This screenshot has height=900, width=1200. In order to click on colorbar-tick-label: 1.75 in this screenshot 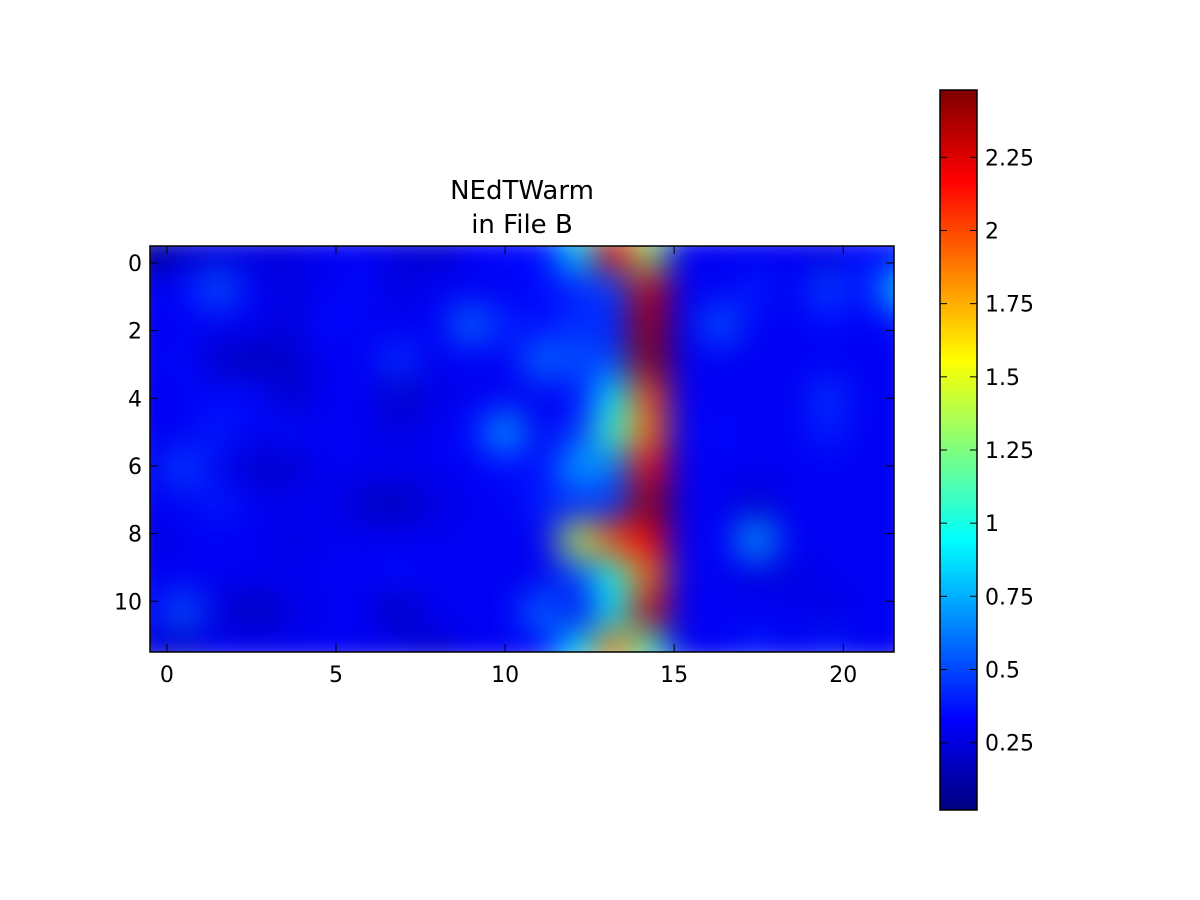, I will do `click(1009, 305)`.